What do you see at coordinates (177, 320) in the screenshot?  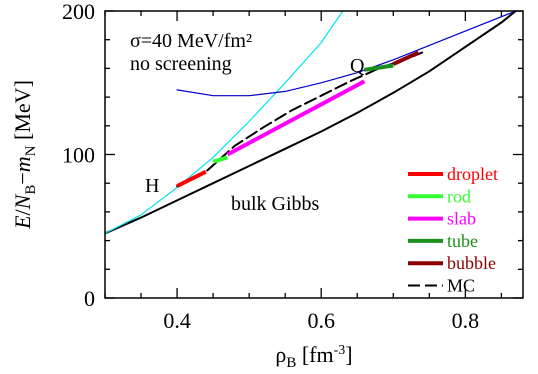 I see `x-tick-label: 0.4` at bounding box center [177, 320].